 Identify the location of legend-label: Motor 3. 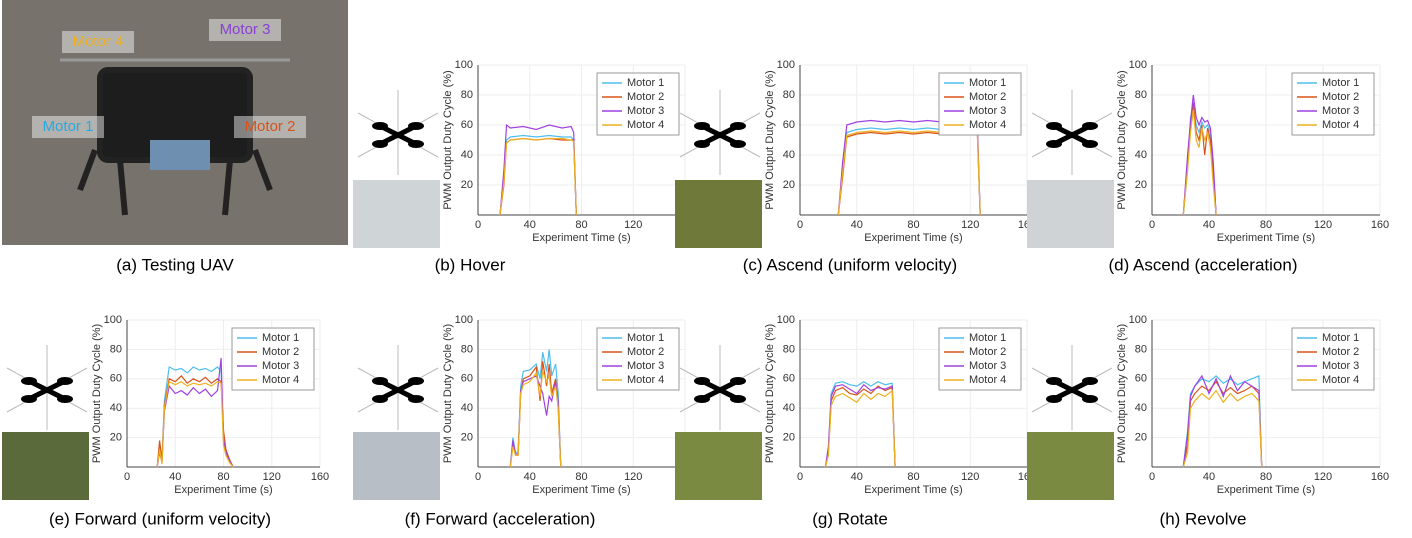
(987, 366).